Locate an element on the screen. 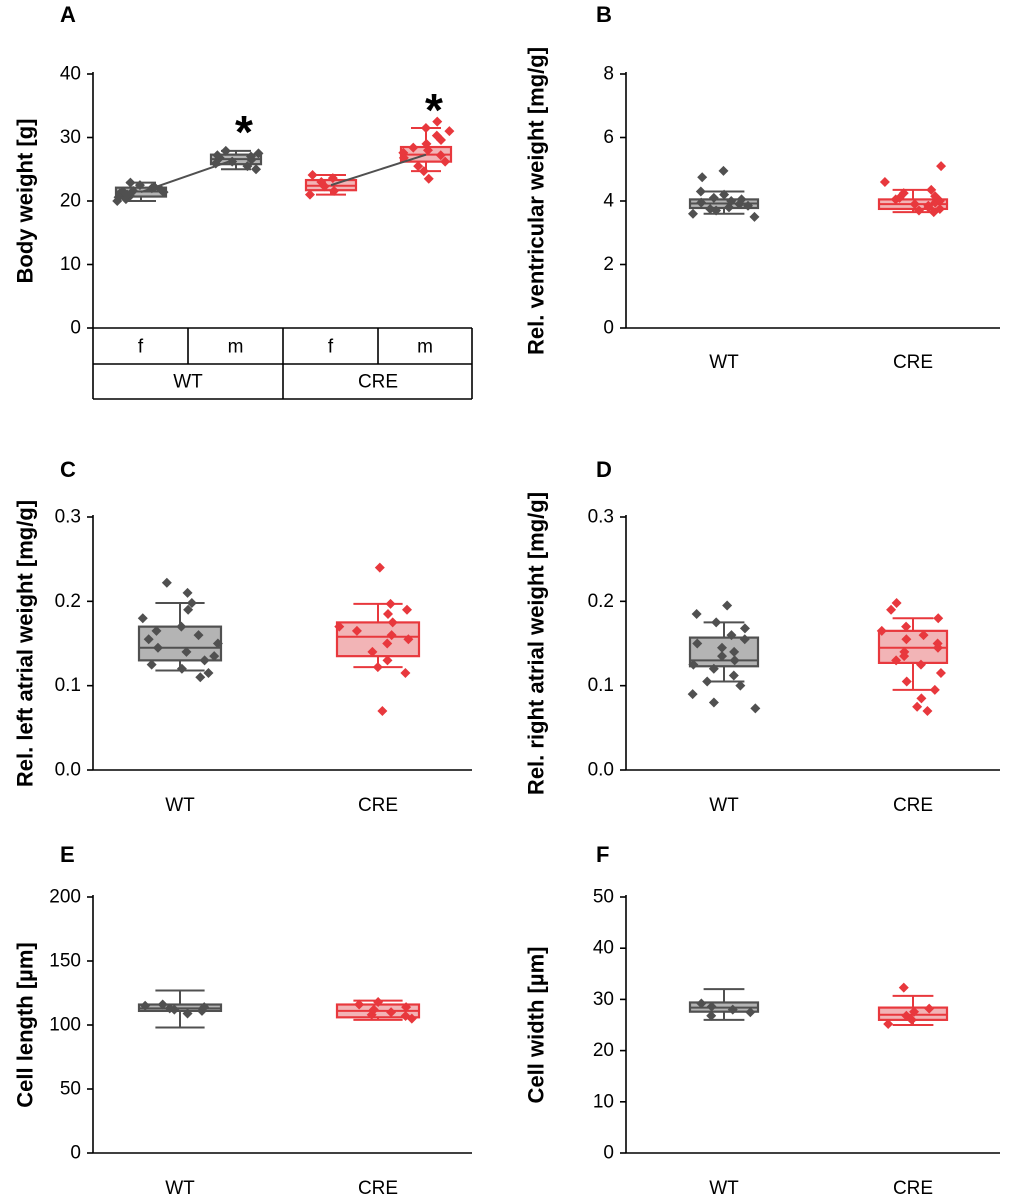 The width and height of the screenshot is (1017, 1197). panel-letter: C is located at coordinates (68, 469).